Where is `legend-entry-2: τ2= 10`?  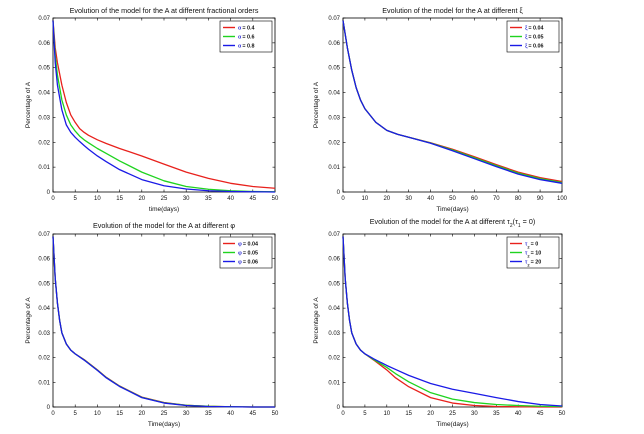 legend-entry-2: τ2= 10 is located at coordinates (533, 255).